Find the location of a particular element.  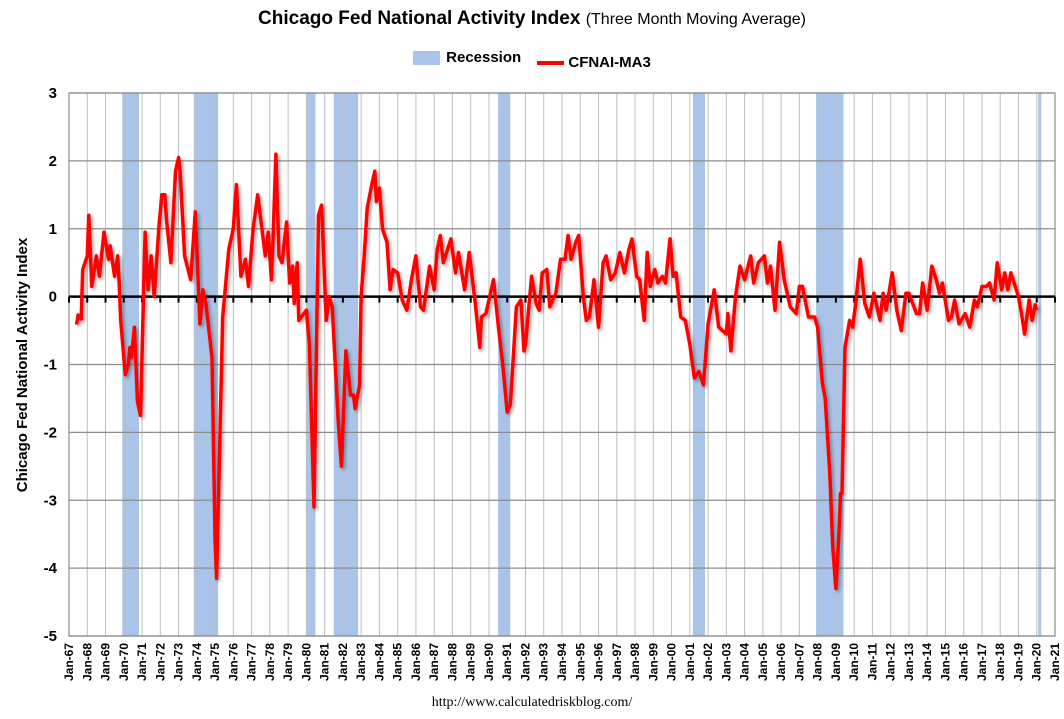

x-tick-label: Jan-91 is located at coordinates (507, 662).